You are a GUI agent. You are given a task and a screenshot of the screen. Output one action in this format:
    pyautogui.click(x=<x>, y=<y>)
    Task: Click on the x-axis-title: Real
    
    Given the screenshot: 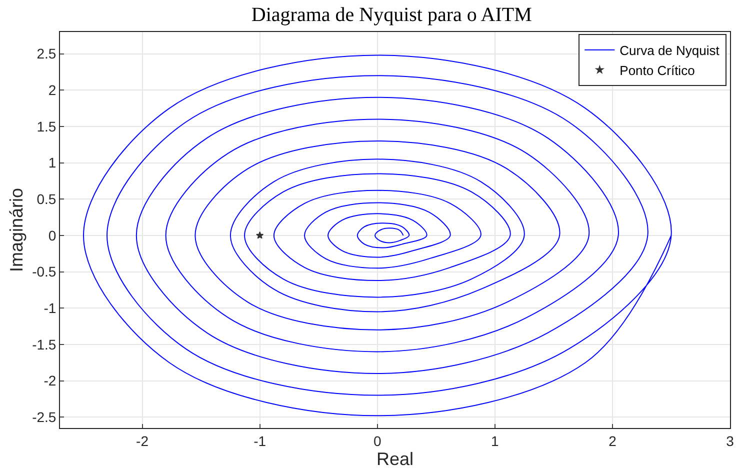 What is the action you would take?
    pyautogui.click(x=395, y=458)
    